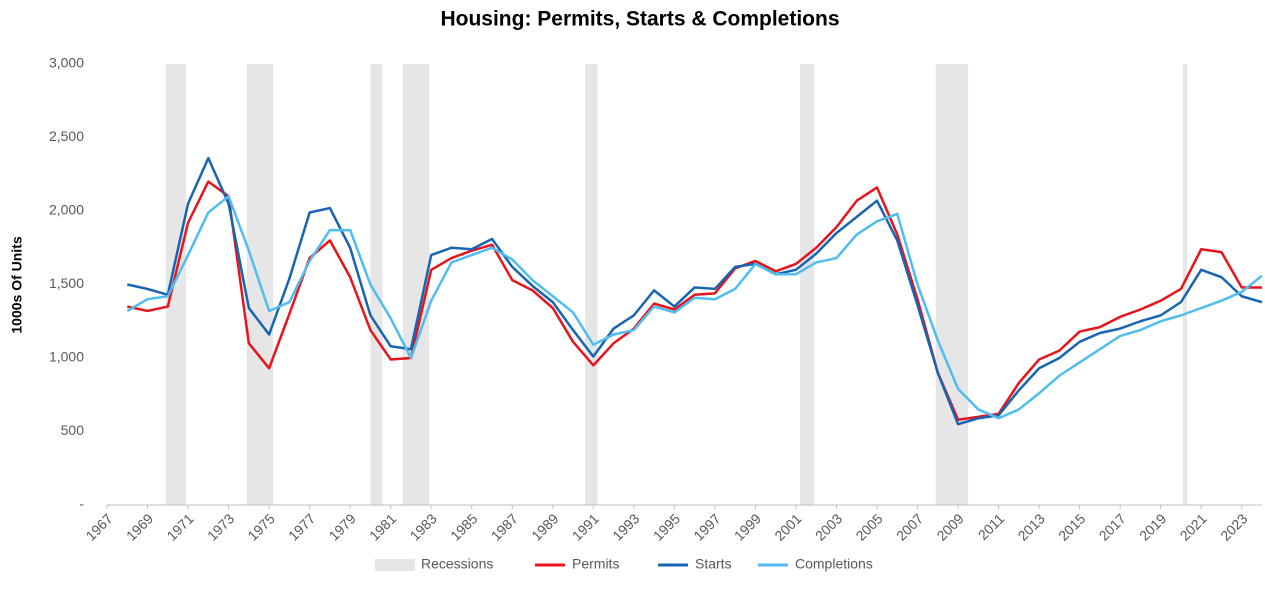 The width and height of the screenshot is (1265, 603). I want to click on x-tick-label: 1987, so click(504, 526).